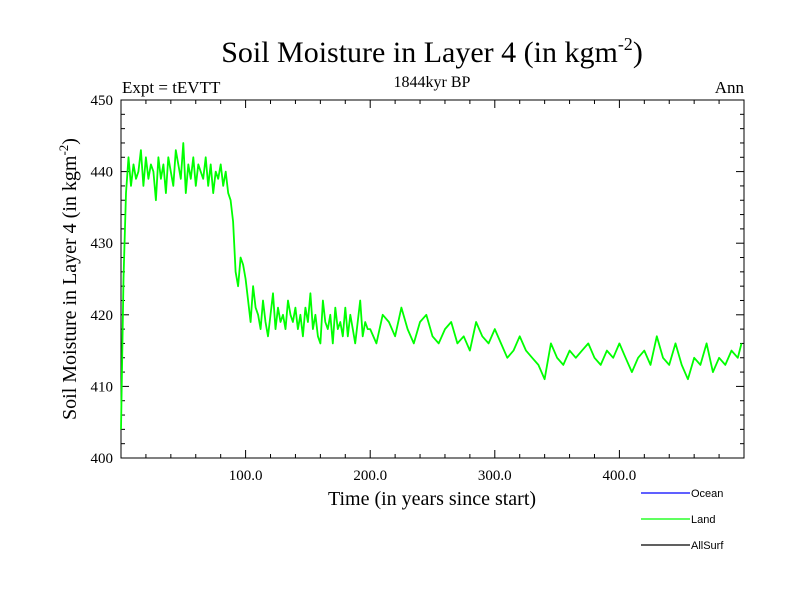 The image size is (800, 600). What do you see at coordinates (495, 476) in the screenshot?
I see `x-tick-label: 300.0` at bounding box center [495, 476].